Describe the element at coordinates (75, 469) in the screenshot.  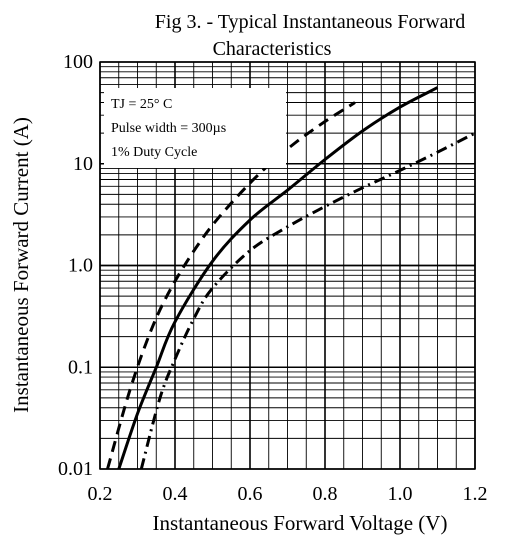
I see `y-tick-label: 0.01` at that location.